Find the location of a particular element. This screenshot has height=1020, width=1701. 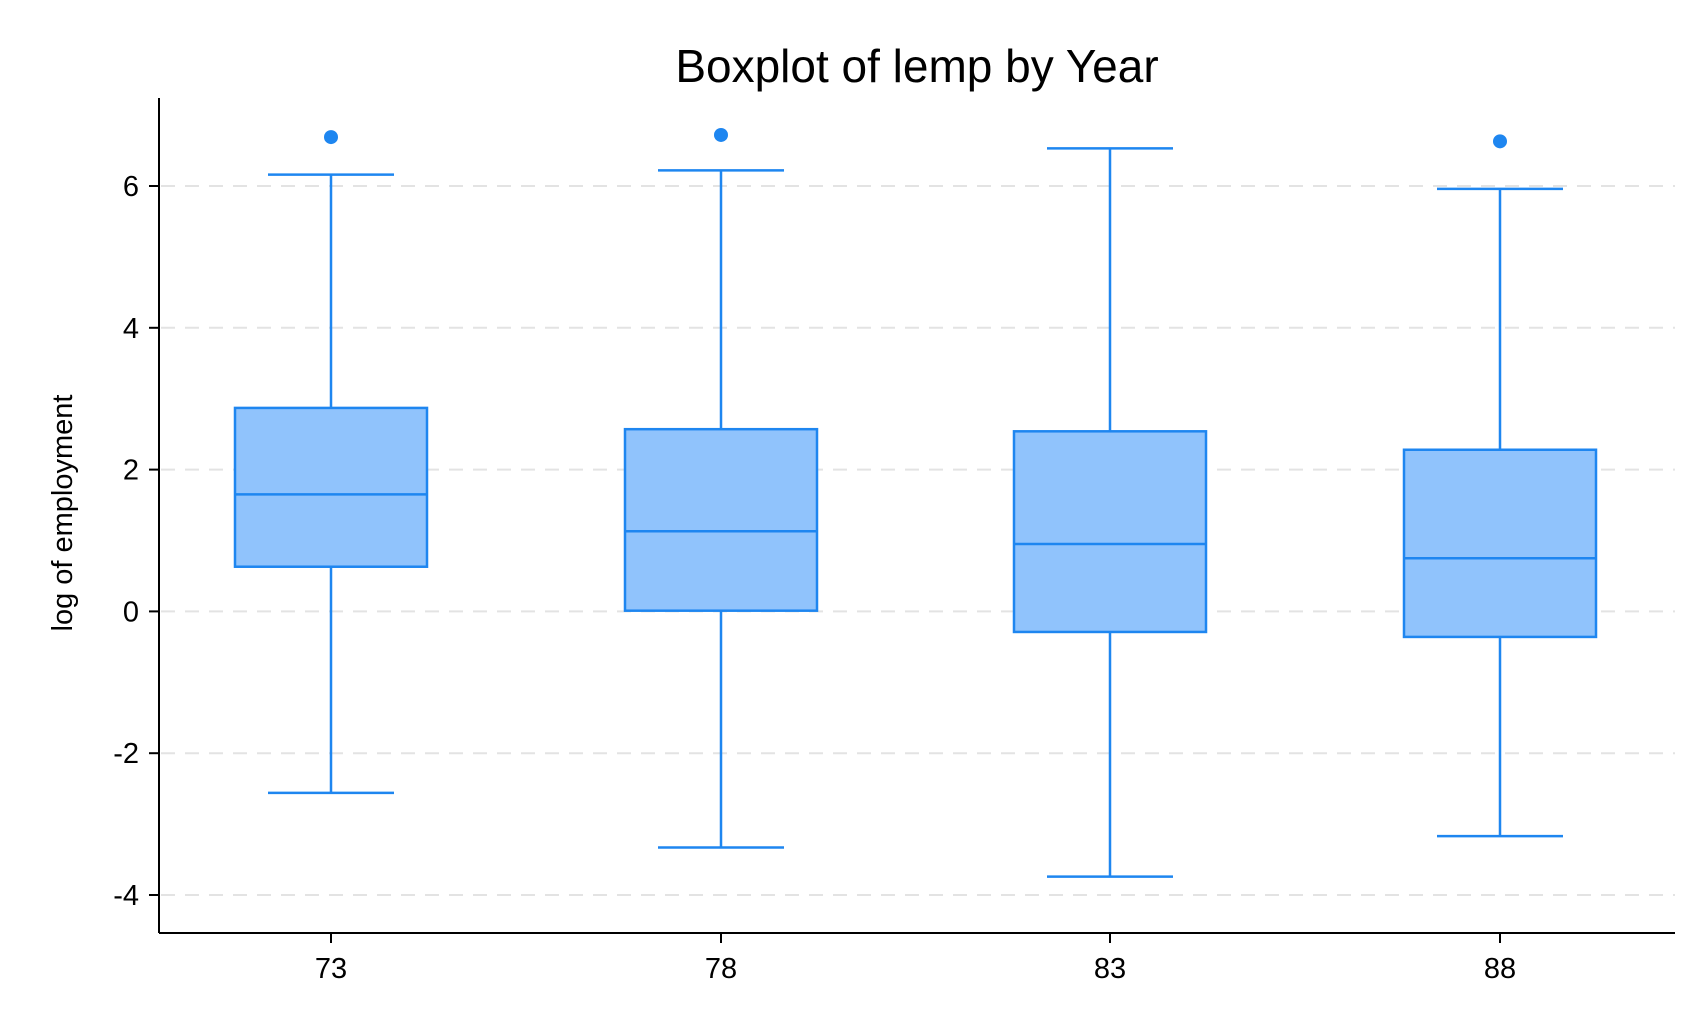

y-tick-label: 2 is located at coordinates (131, 471).